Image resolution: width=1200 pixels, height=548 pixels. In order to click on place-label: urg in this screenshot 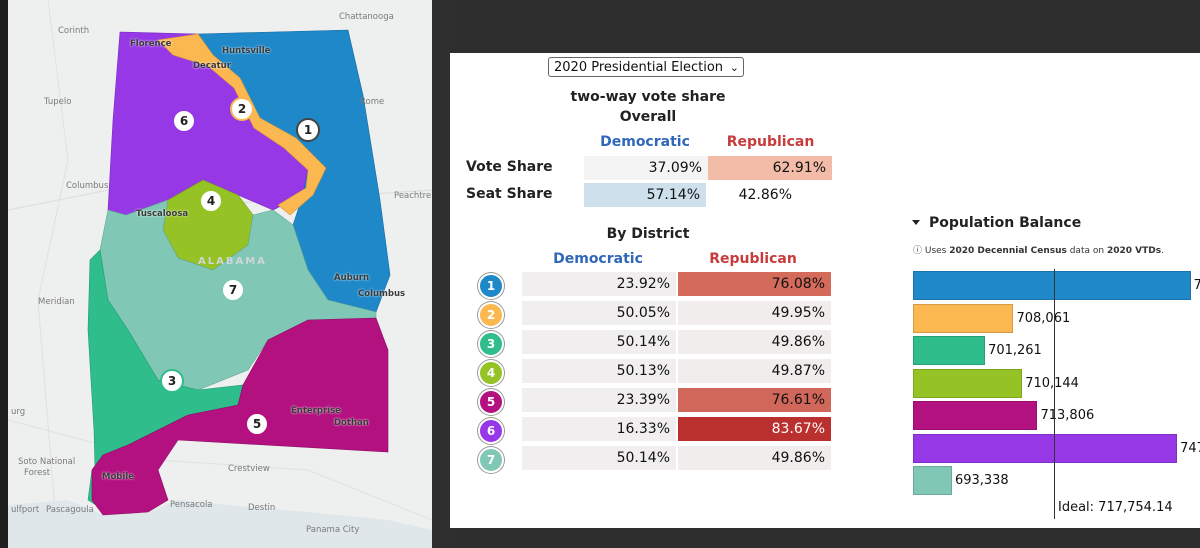, I will do `click(18, 412)`.